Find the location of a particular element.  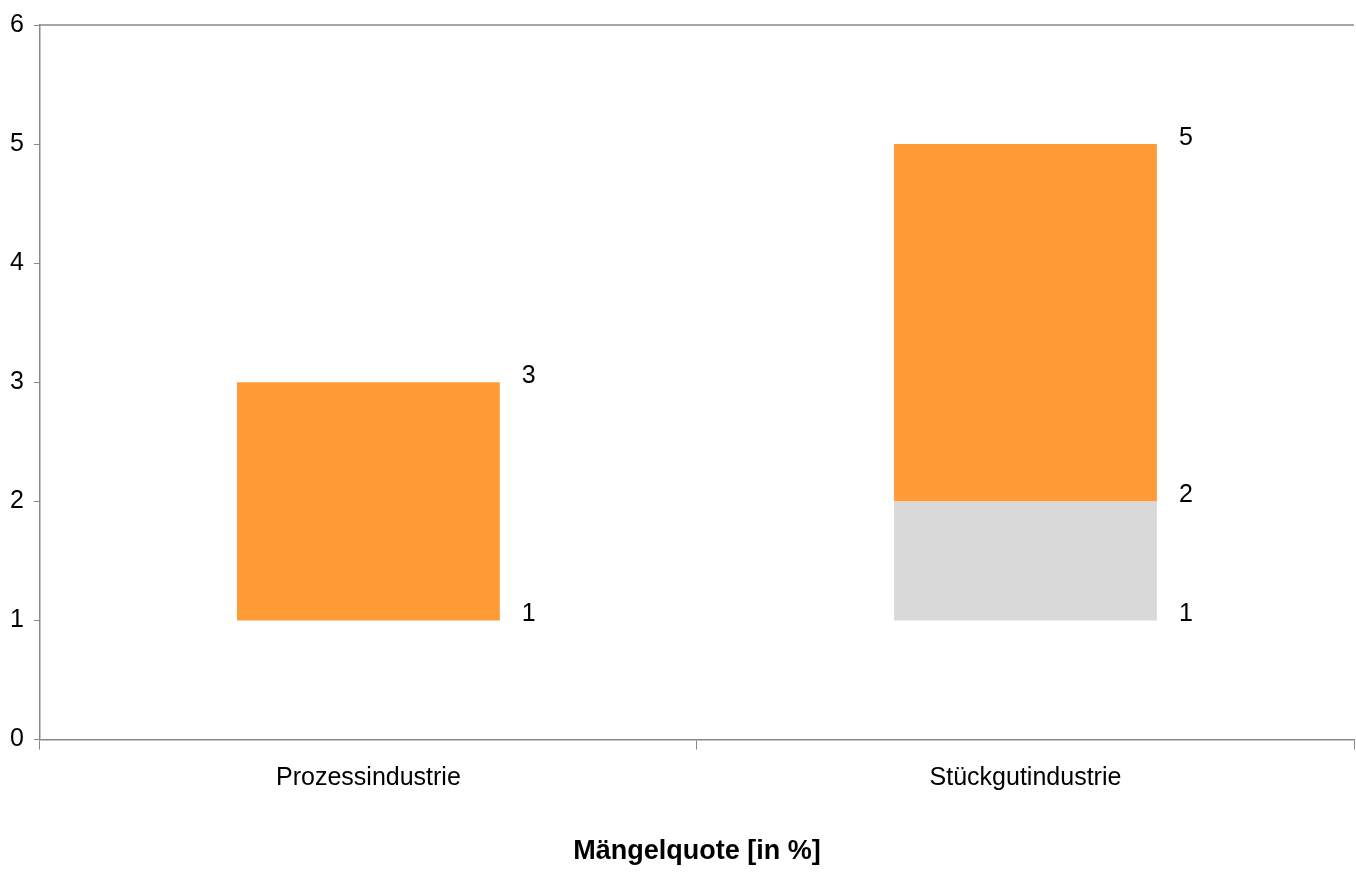

y-tick-label: 3 is located at coordinates (17, 380).